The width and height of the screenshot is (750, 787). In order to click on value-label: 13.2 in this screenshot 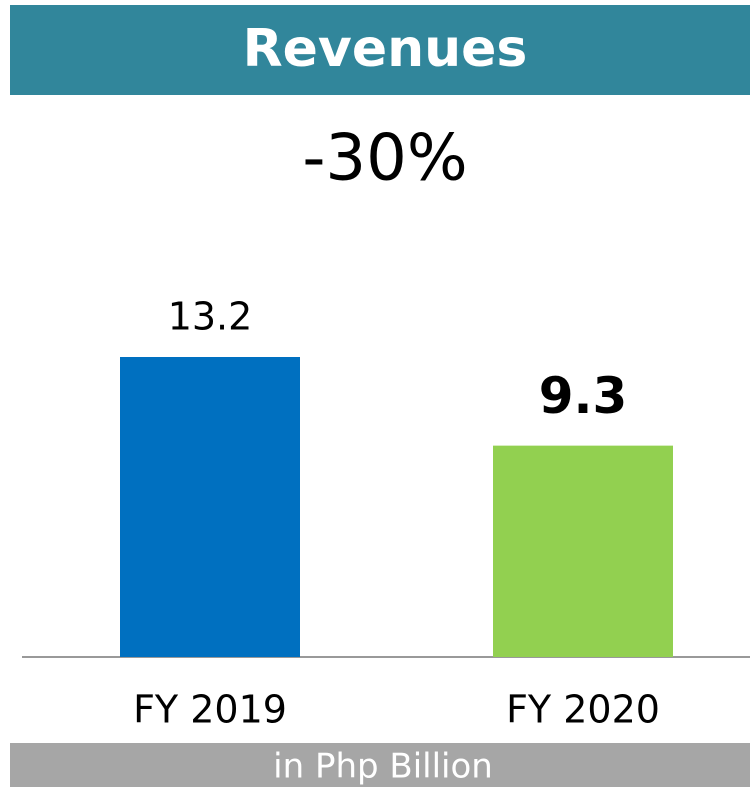, I will do `click(210, 317)`.